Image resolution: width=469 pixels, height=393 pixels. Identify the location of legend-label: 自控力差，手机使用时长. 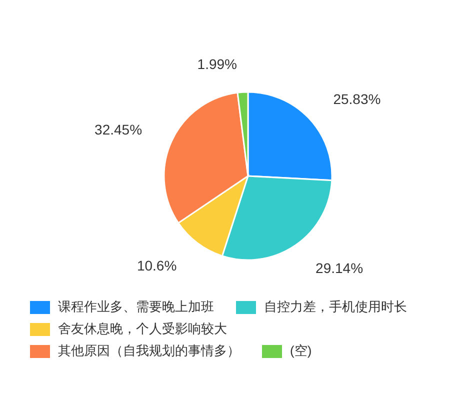
(335, 307).